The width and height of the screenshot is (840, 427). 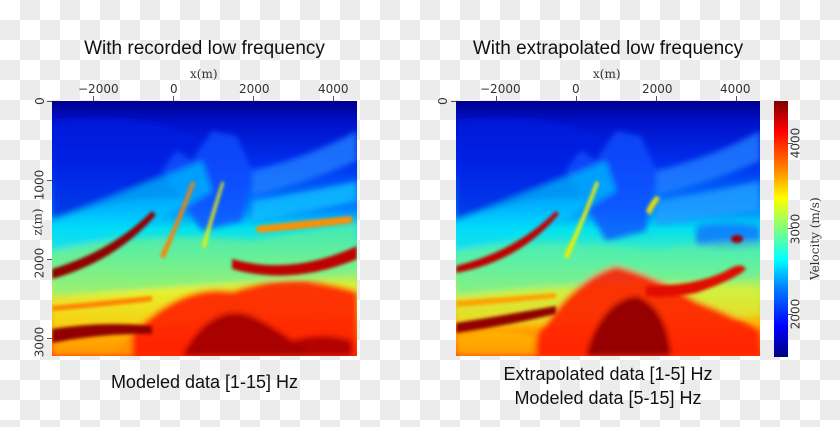 I want to click on left-caption: Modeled data [1-15] Hz, so click(x=204, y=382).